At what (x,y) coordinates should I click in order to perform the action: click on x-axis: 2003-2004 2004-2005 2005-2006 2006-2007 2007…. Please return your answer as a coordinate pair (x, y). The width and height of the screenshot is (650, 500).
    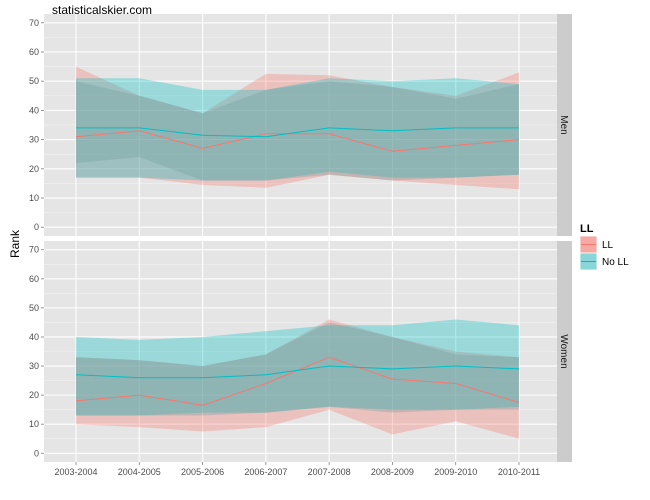
    Looking at the image, I should click on (297, 469).